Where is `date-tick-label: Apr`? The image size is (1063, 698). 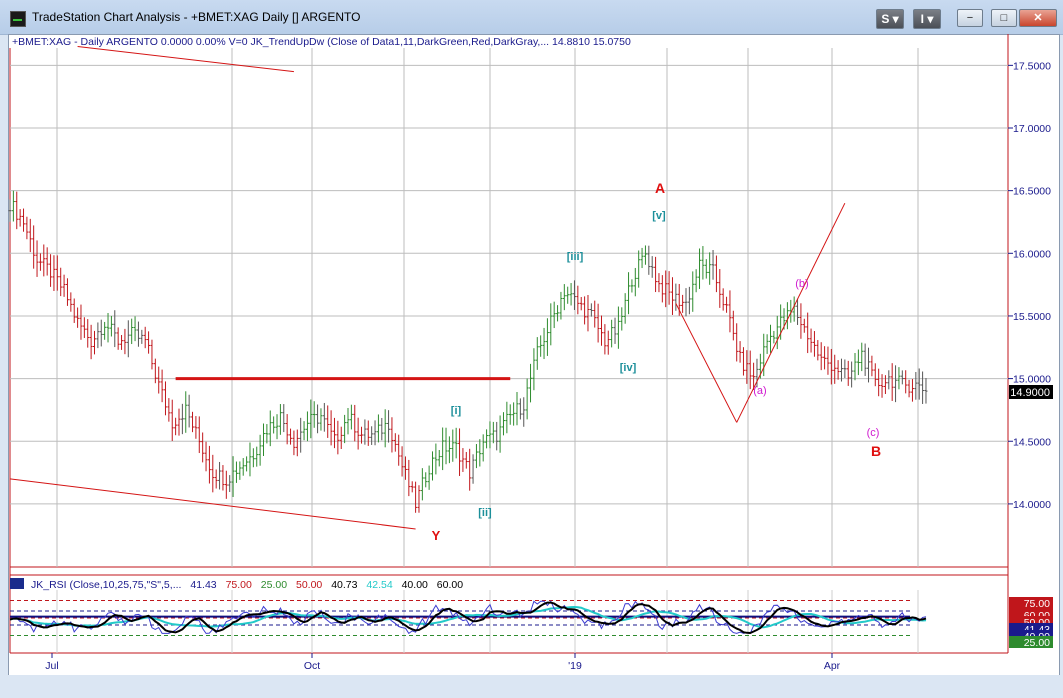
date-tick-label: Apr is located at coordinates (832, 666).